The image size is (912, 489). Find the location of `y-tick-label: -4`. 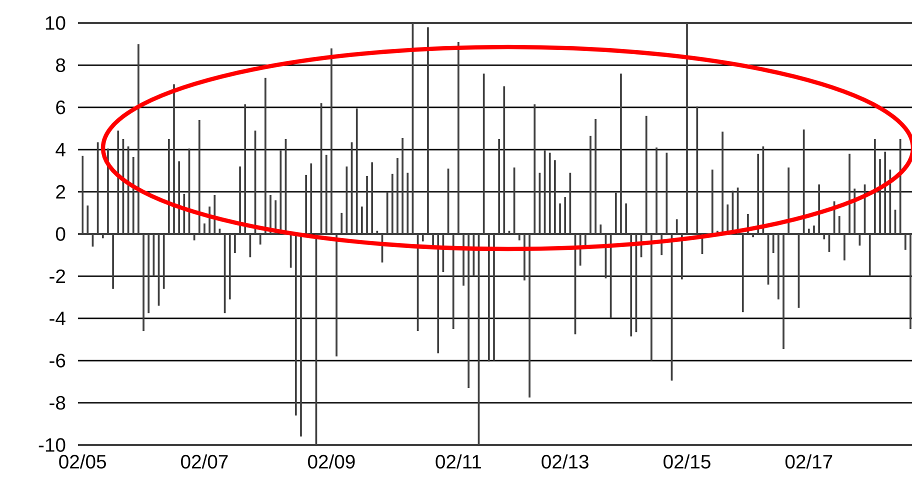

y-tick-label: -4 is located at coordinates (58, 319).